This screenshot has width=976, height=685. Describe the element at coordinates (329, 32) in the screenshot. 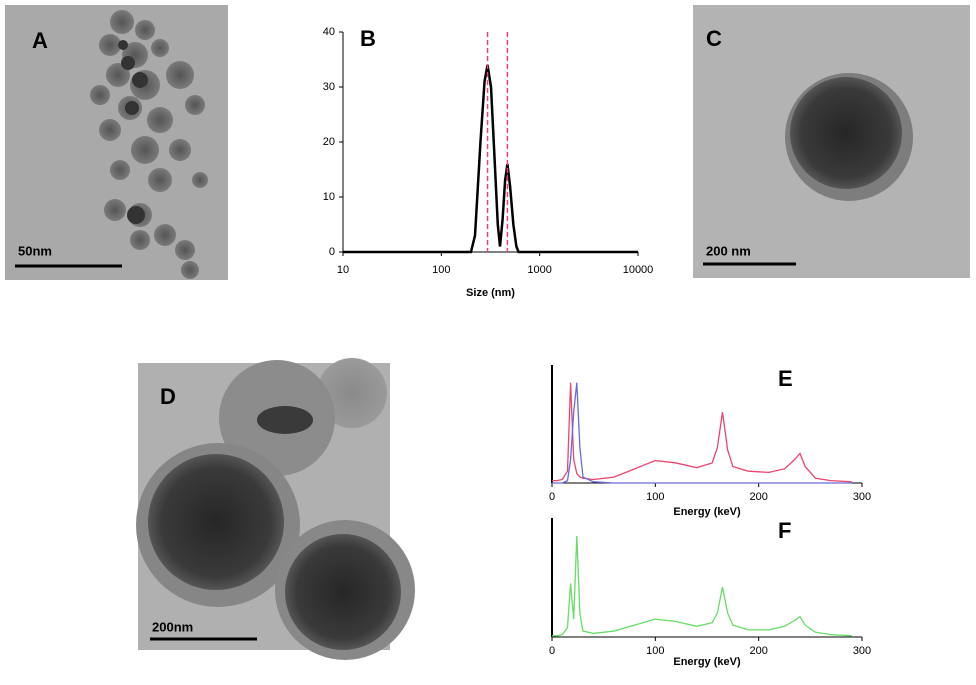

I see `y-tick-label: 40` at that location.